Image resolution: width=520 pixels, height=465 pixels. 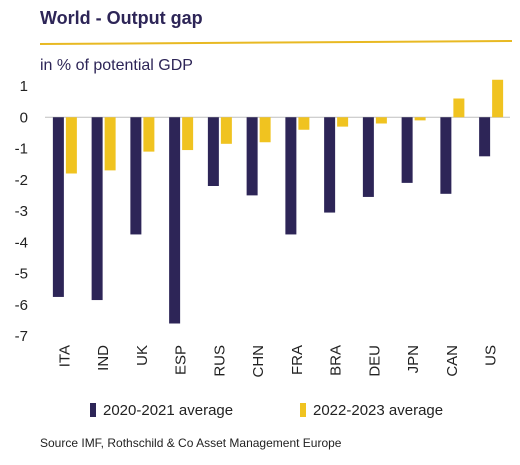 What do you see at coordinates (276, 42) in the screenshot?
I see `title-underline` at bounding box center [276, 42].